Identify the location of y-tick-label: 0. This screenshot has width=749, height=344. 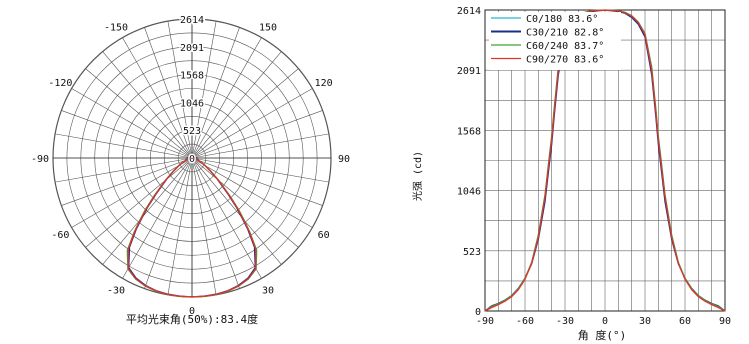
(478, 312).